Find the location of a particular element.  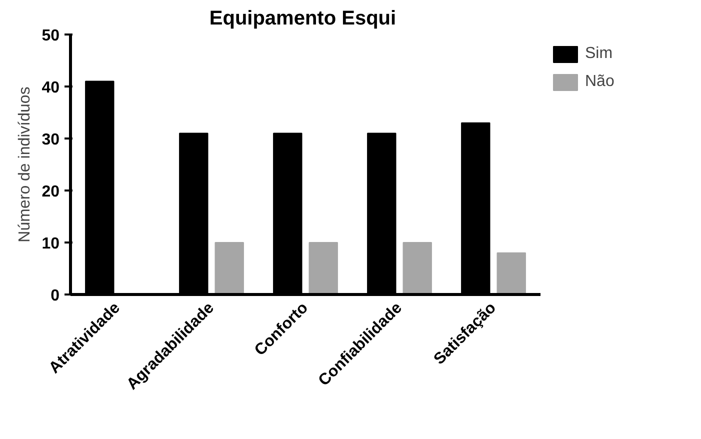

y-tick-label: 50 is located at coordinates (51, 36).